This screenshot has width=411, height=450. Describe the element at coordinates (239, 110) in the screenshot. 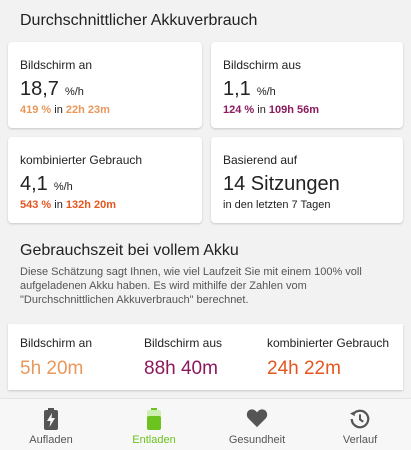

I see `screen-off-percent: 124 %` at that location.